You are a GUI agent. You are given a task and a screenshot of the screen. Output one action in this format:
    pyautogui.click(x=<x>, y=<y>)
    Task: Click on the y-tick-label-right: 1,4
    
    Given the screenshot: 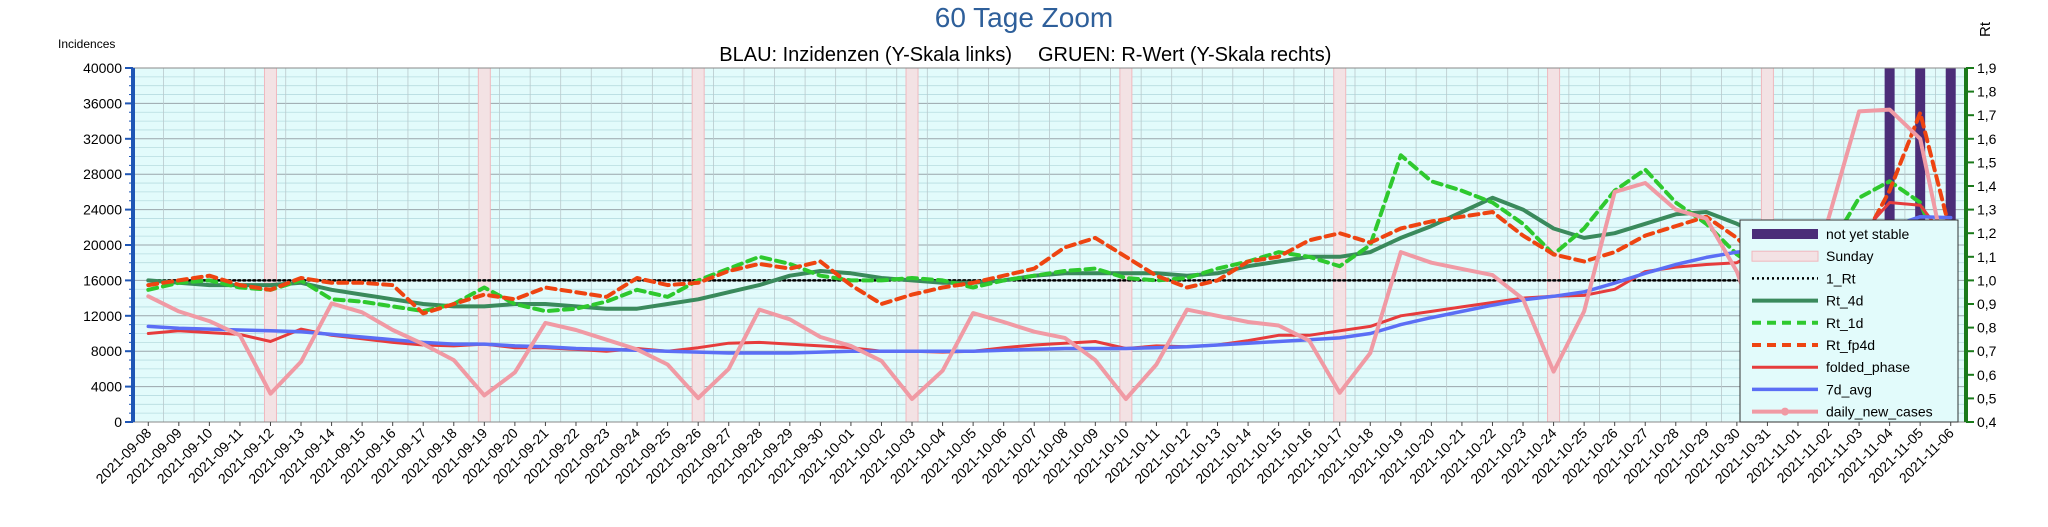 What is the action you would take?
    pyautogui.click(x=1987, y=186)
    